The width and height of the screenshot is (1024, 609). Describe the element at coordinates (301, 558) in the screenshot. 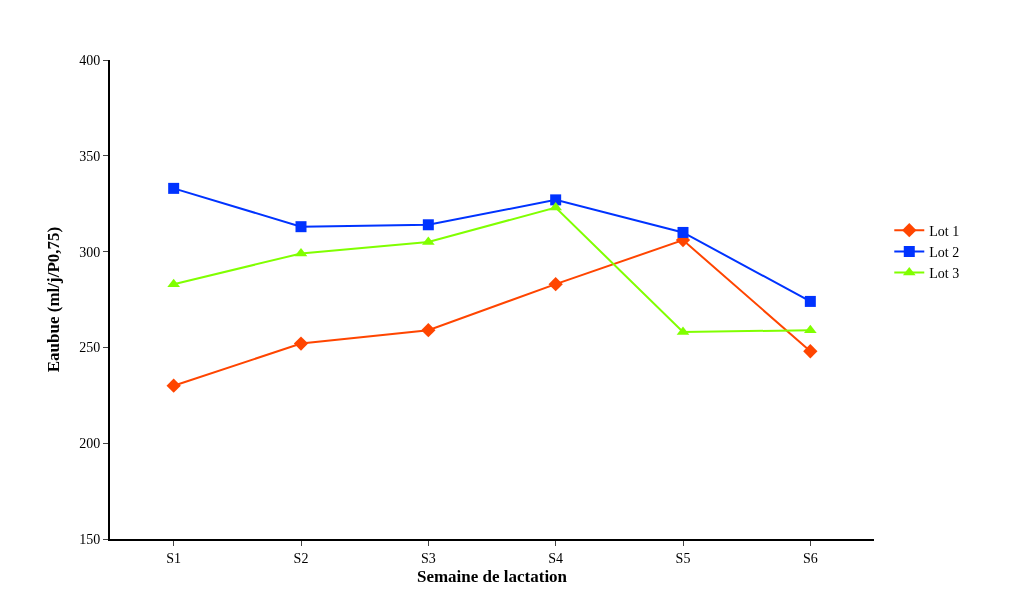

I see `x-tick-label: S2` at that location.